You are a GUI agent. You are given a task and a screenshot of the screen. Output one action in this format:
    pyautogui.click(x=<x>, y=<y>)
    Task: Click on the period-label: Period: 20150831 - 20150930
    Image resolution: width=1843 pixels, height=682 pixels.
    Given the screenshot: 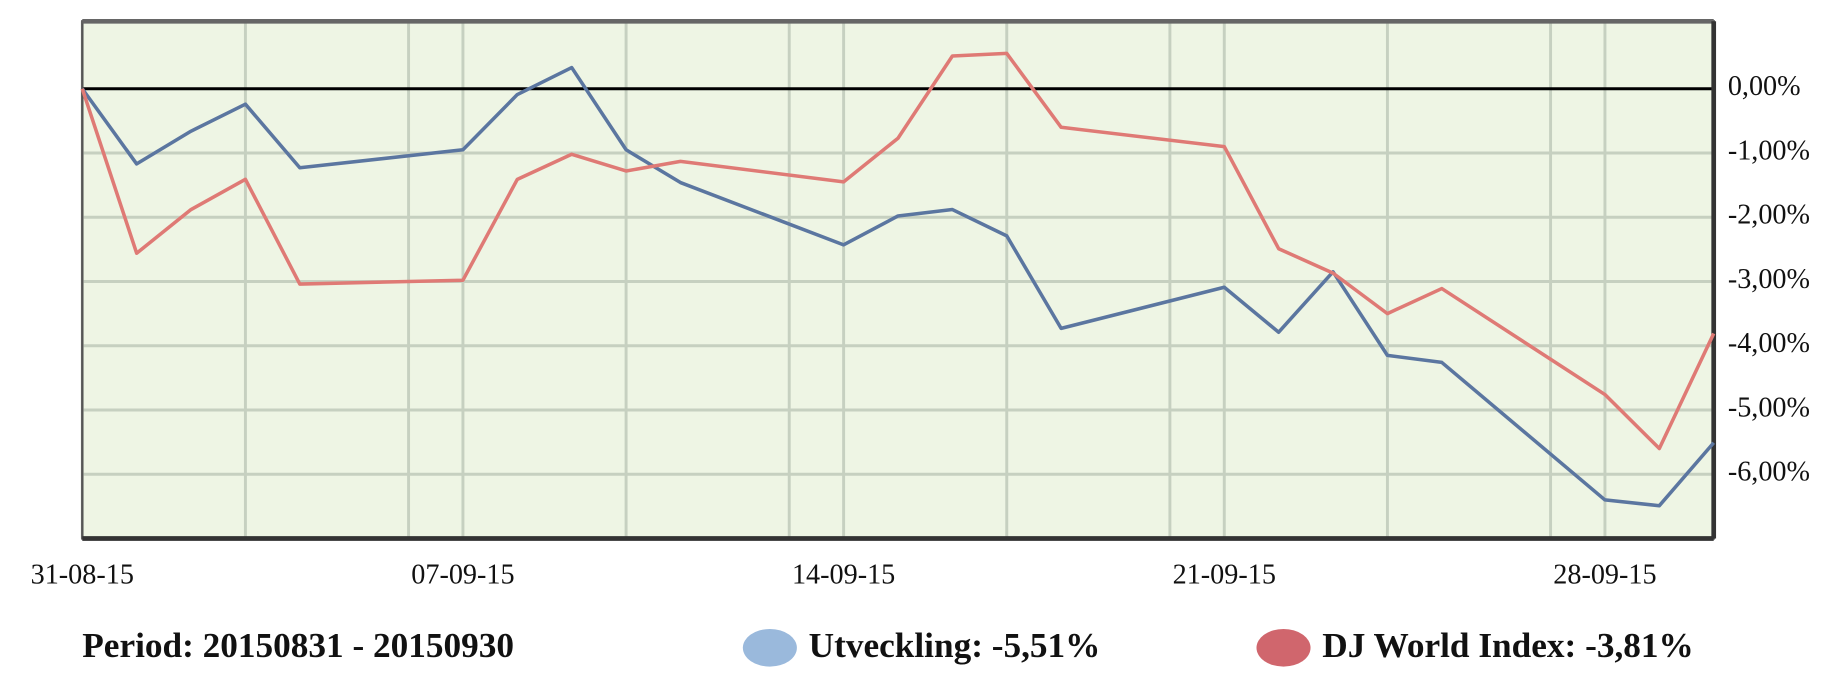 What is the action you would take?
    pyautogui.click(x=298, y=645)
    